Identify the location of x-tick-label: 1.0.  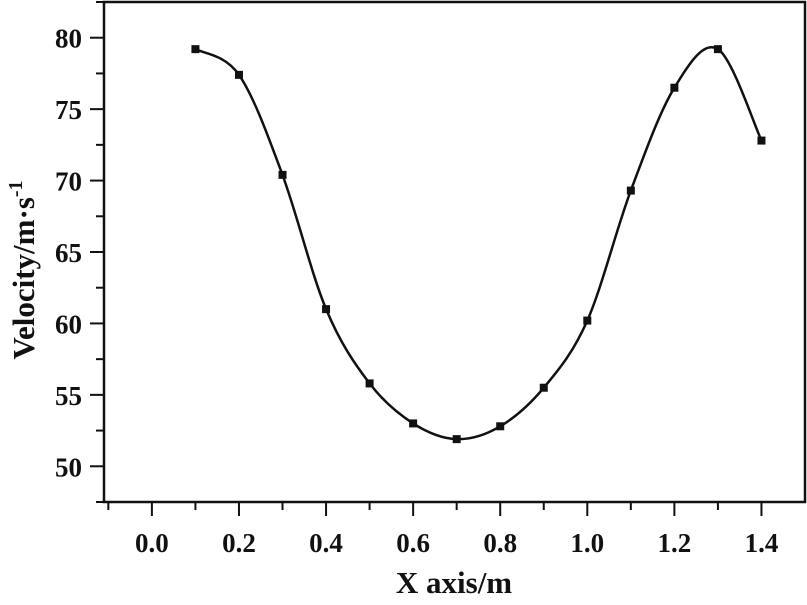
(587, 543).